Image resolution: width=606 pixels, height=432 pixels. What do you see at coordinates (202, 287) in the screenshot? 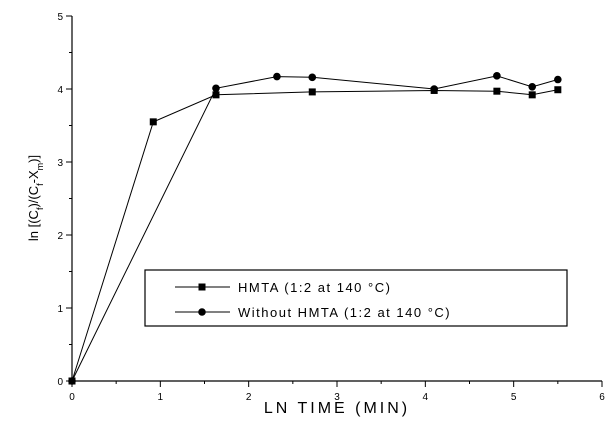
I see `legend-marker-hmta` at bounding box center [202, 287].